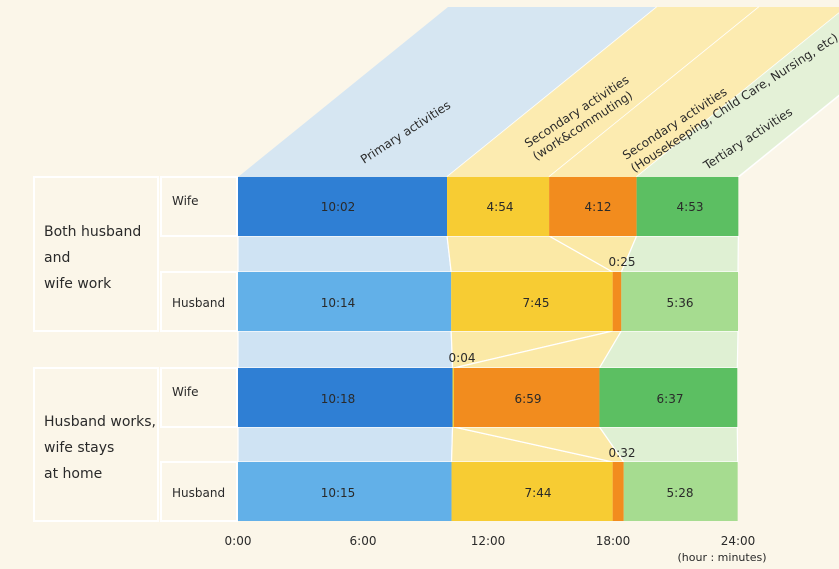 The image size is (839, 569). What do you see at coordinates (538, 493) in the screenshot?
I see `value-label: 7:44` at bounding box center [538, 493].